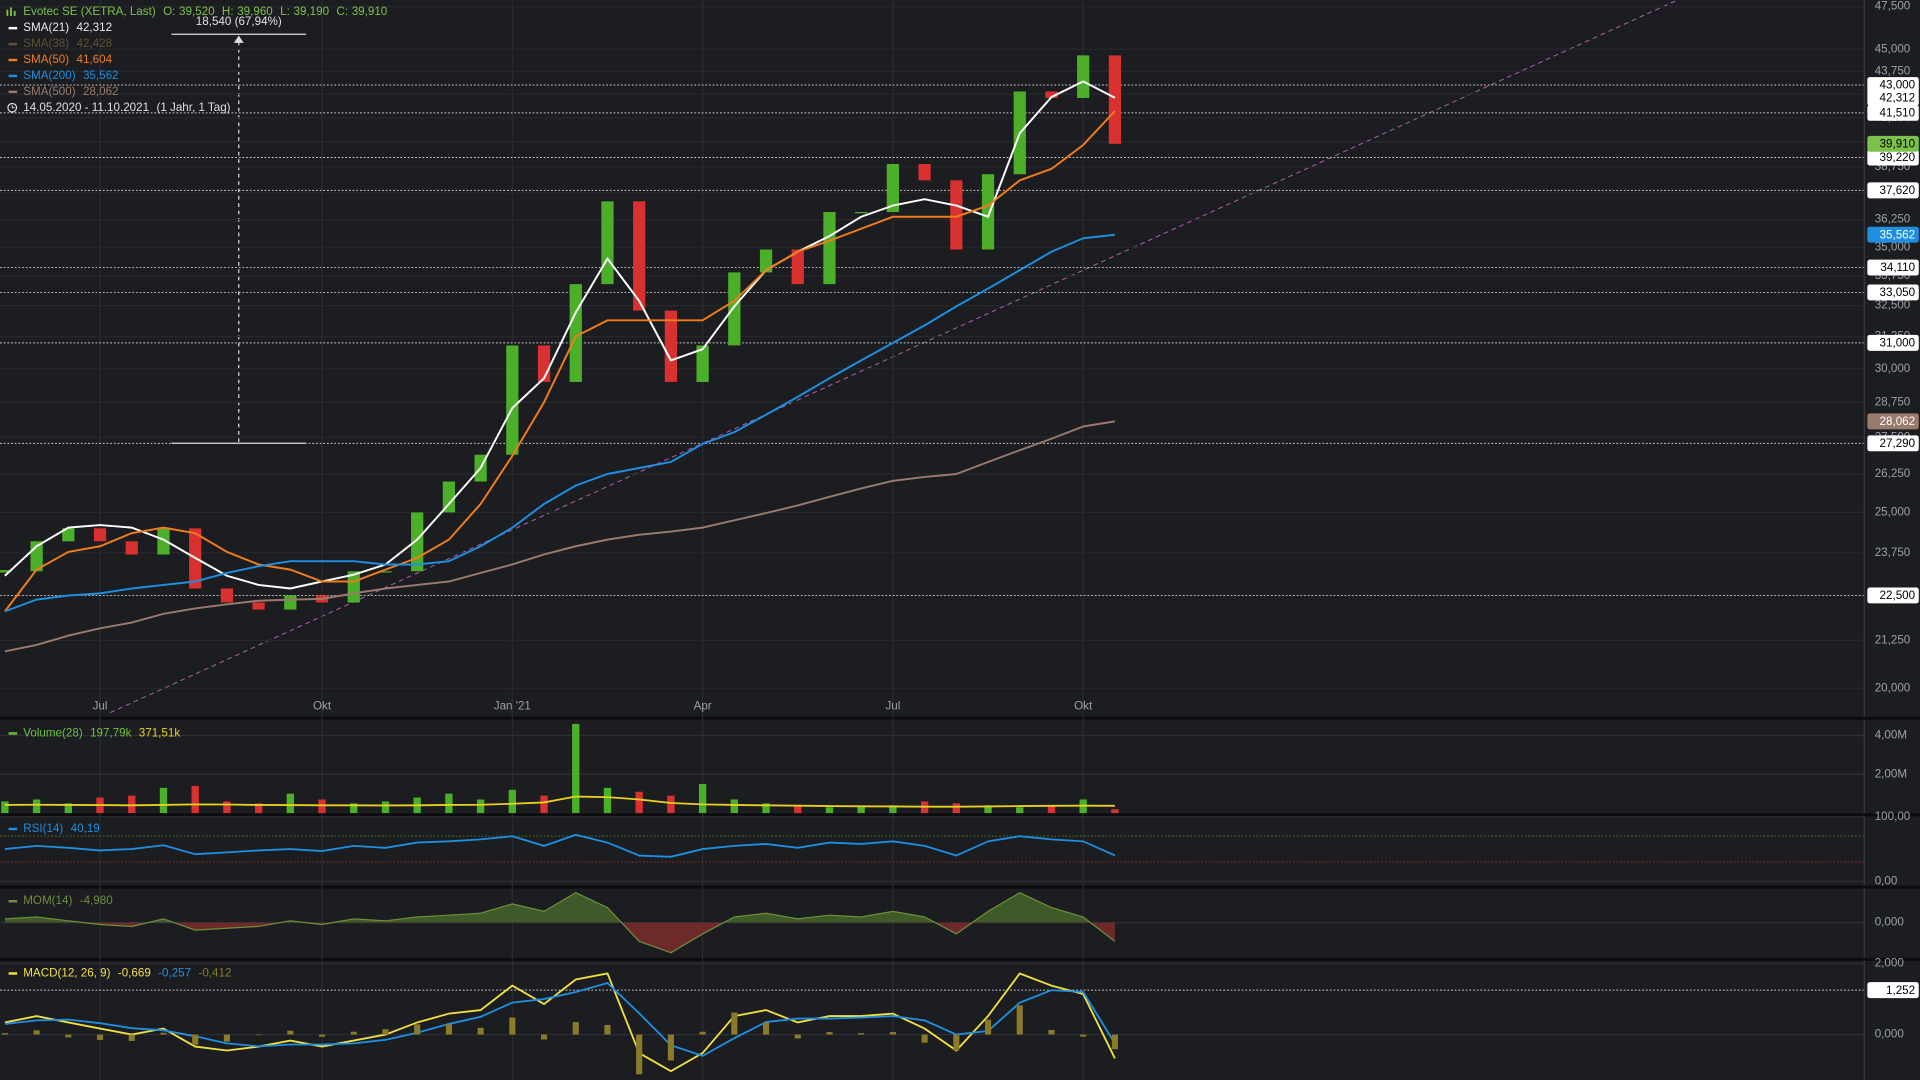  Describe the element at coordinates (12, 107) in the screenshot. I see `clock-icon` at that location.